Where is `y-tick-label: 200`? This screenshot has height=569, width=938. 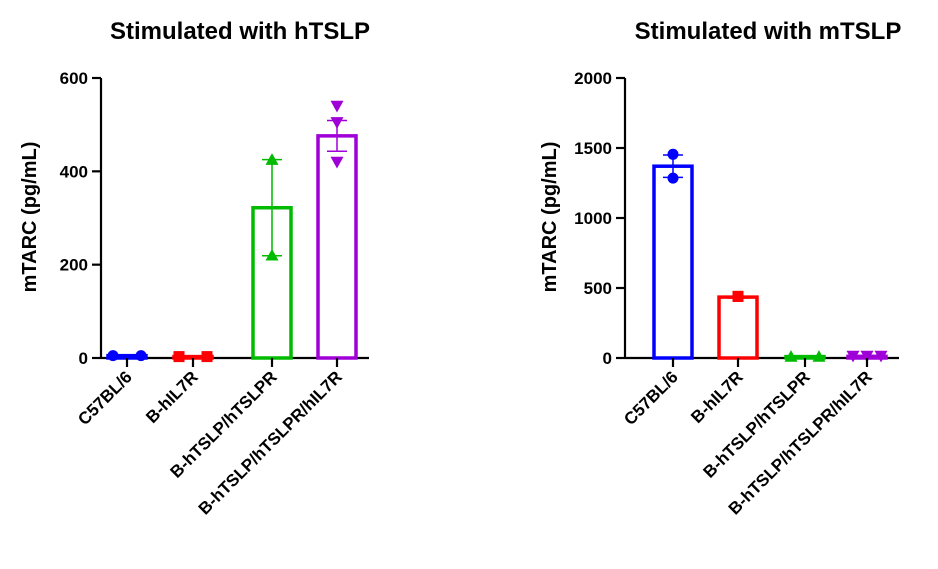
y-tick-label: 200 is located at coordinates (74, 265).